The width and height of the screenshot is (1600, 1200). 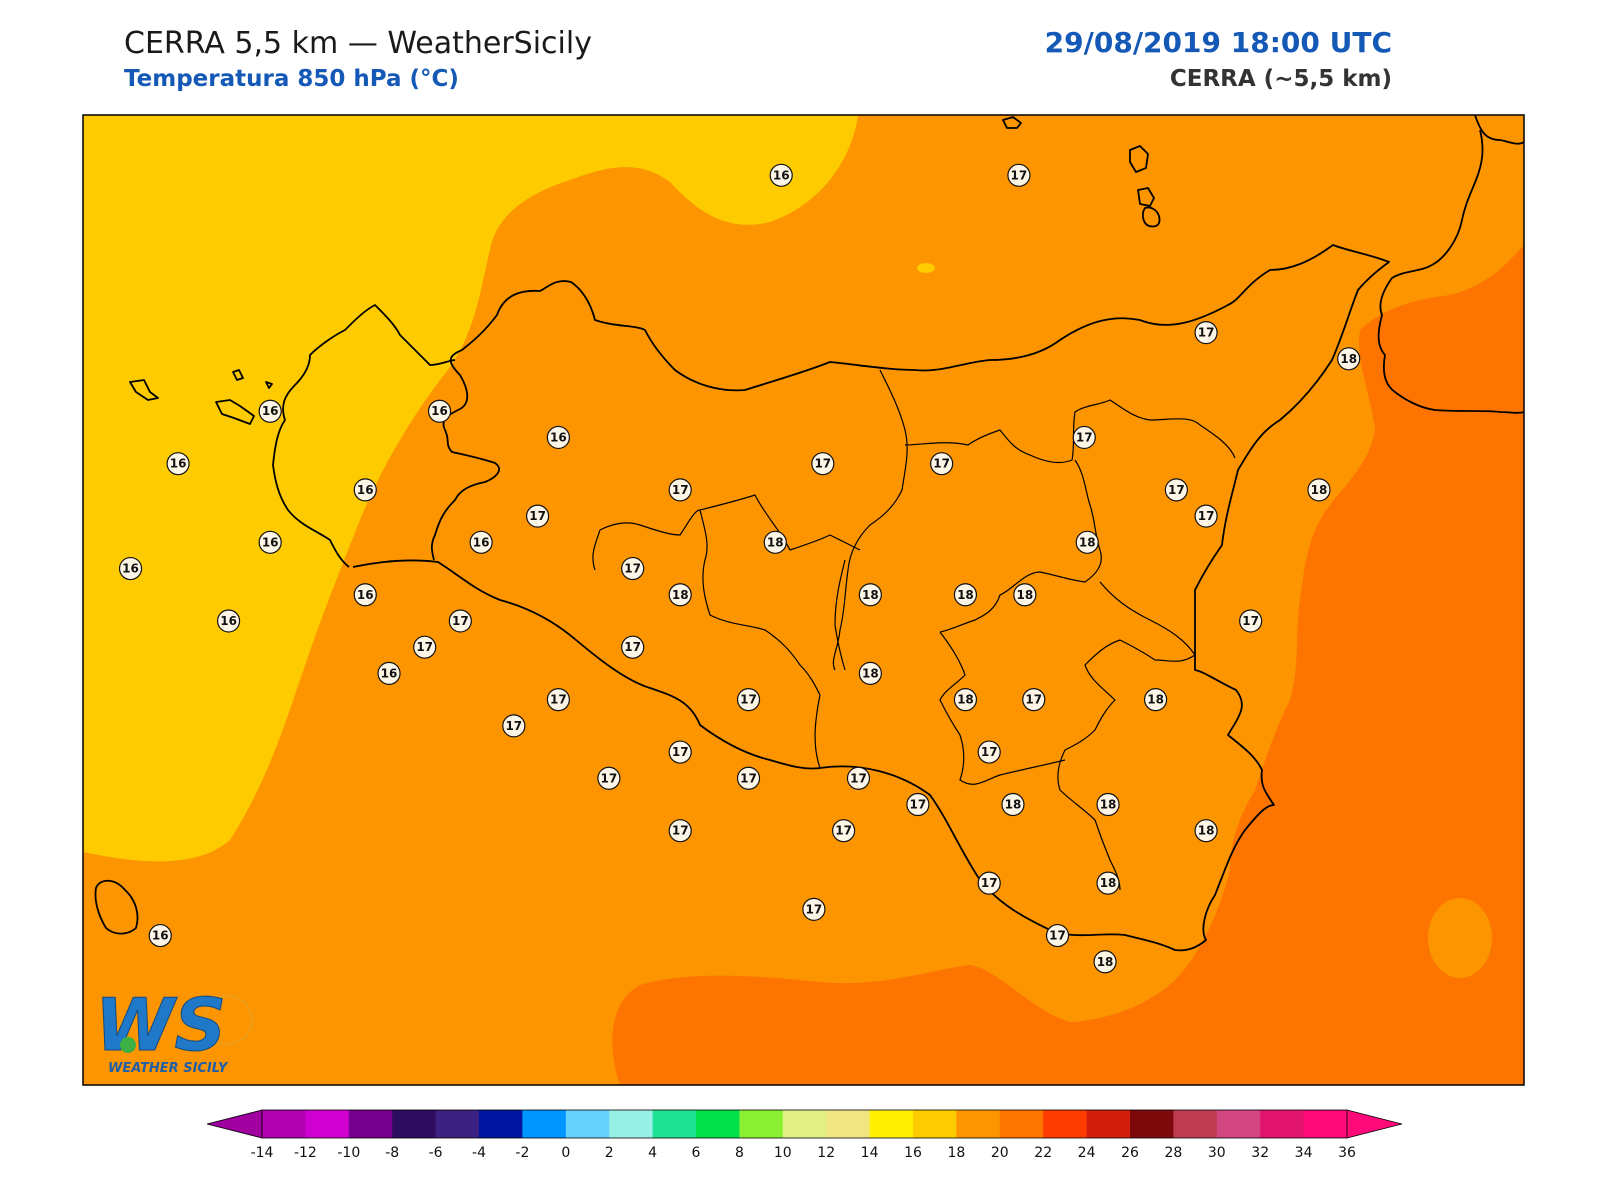 What do you see at coordinates (913, 1153) in the screenshot?
I see `colorbar-tick-label: 16` at bounding box center [913, 1153].